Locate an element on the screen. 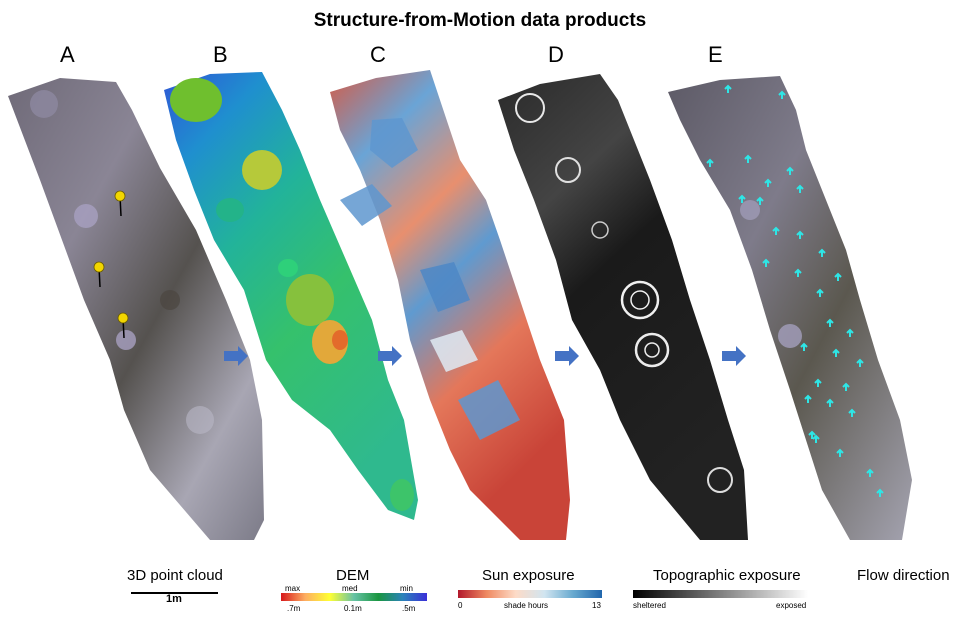  caption-sun-exposure: Sun exposure is located at coordinates (528, 575).